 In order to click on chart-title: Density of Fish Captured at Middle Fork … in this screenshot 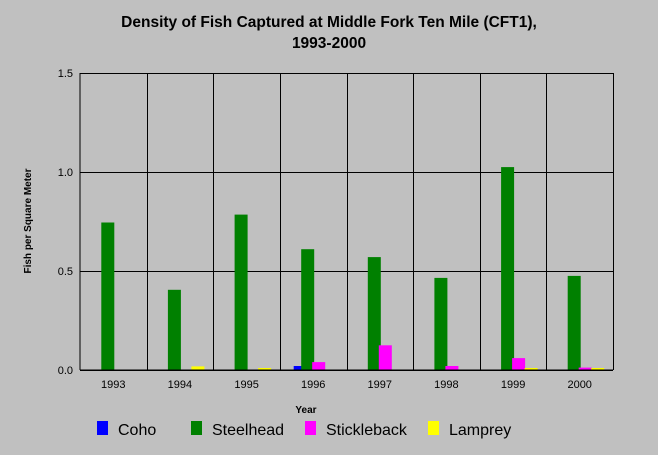, I will do `click(329, 33)`.